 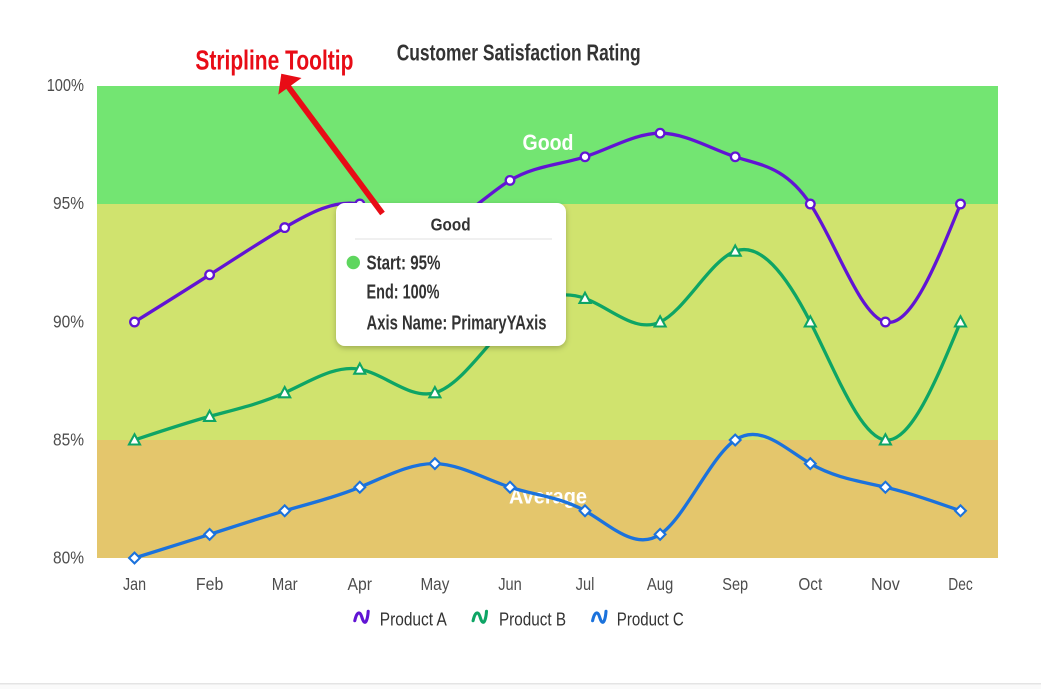 What do you see at coordinates (68, 558) in the screenshot?
I see `svg-text: 80%` at bounding box center [68, 558].